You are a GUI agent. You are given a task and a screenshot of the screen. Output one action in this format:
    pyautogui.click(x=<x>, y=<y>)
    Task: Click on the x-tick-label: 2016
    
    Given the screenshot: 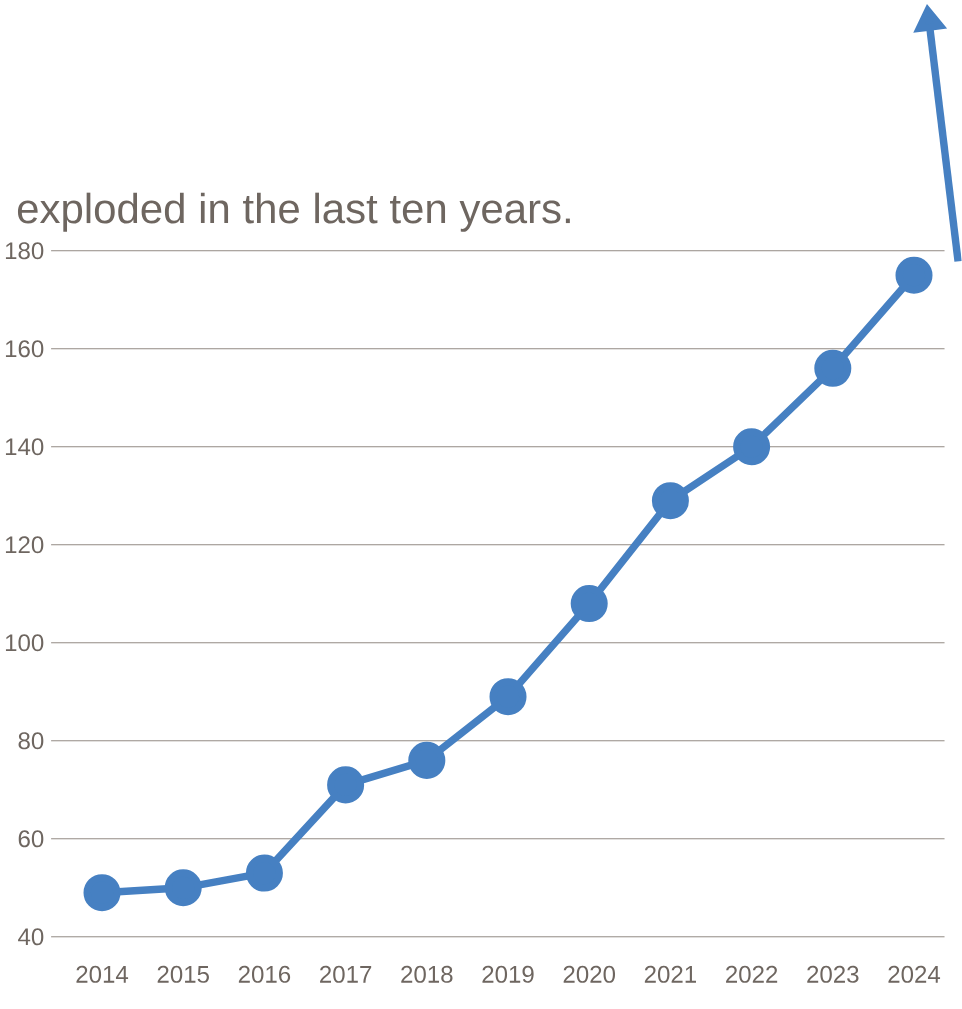 What is the action you would take?
    pyautogui.click(x=264, y=974)
    